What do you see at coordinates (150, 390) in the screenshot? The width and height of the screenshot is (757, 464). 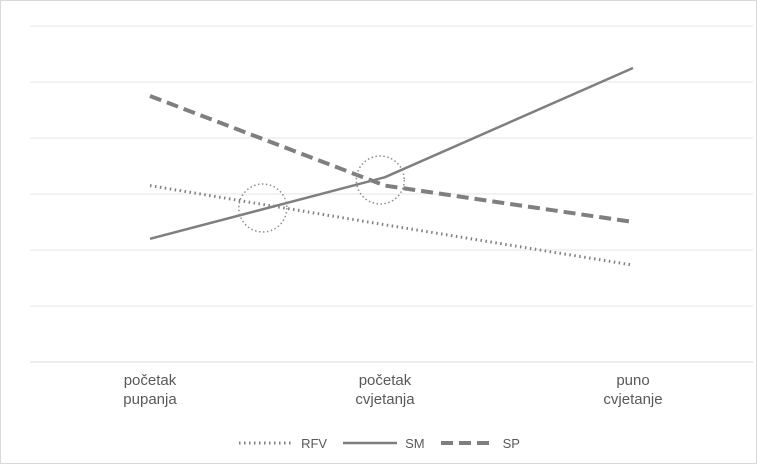 I see `x-tick-label: početak pupanja` at bounding box center [150, 390].